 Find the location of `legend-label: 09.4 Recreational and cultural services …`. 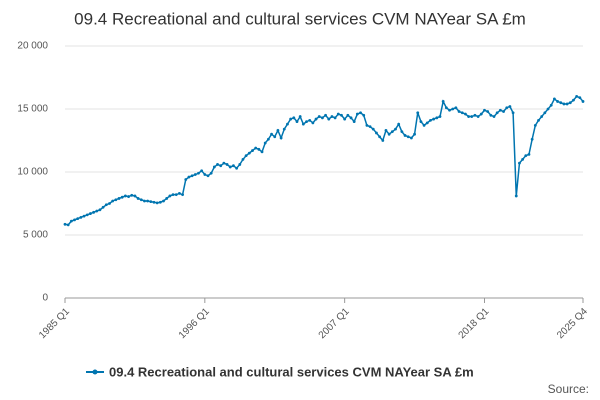

legend-label: 09.4 Recreational and cultural services … is located at coordinates (291, 371).